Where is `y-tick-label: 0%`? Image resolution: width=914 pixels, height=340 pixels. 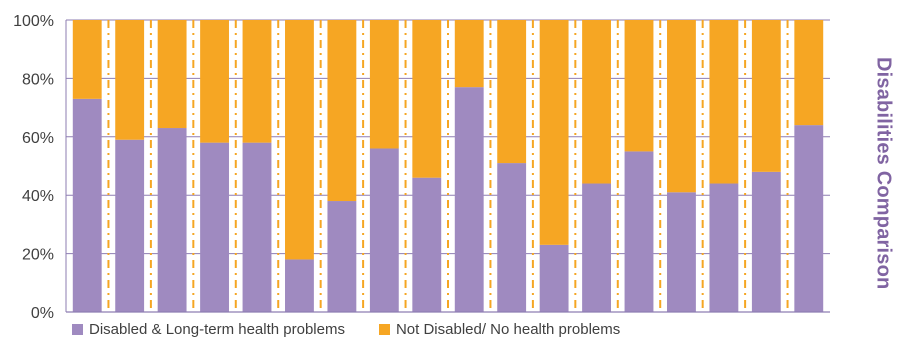 y-tick-label: 0% is located at coordinates (42, 313).